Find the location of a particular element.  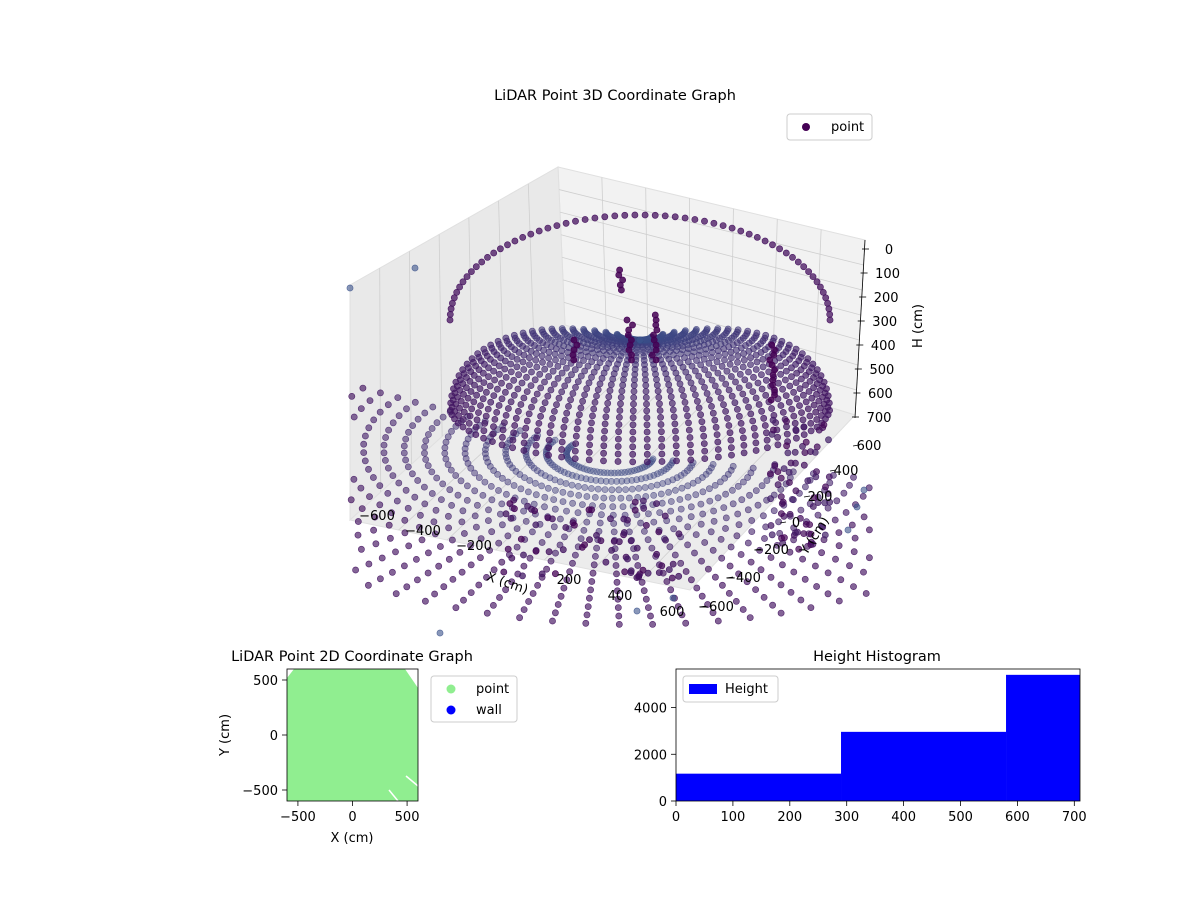

legend-hist-label: Height is located at coordinates (746, 689).